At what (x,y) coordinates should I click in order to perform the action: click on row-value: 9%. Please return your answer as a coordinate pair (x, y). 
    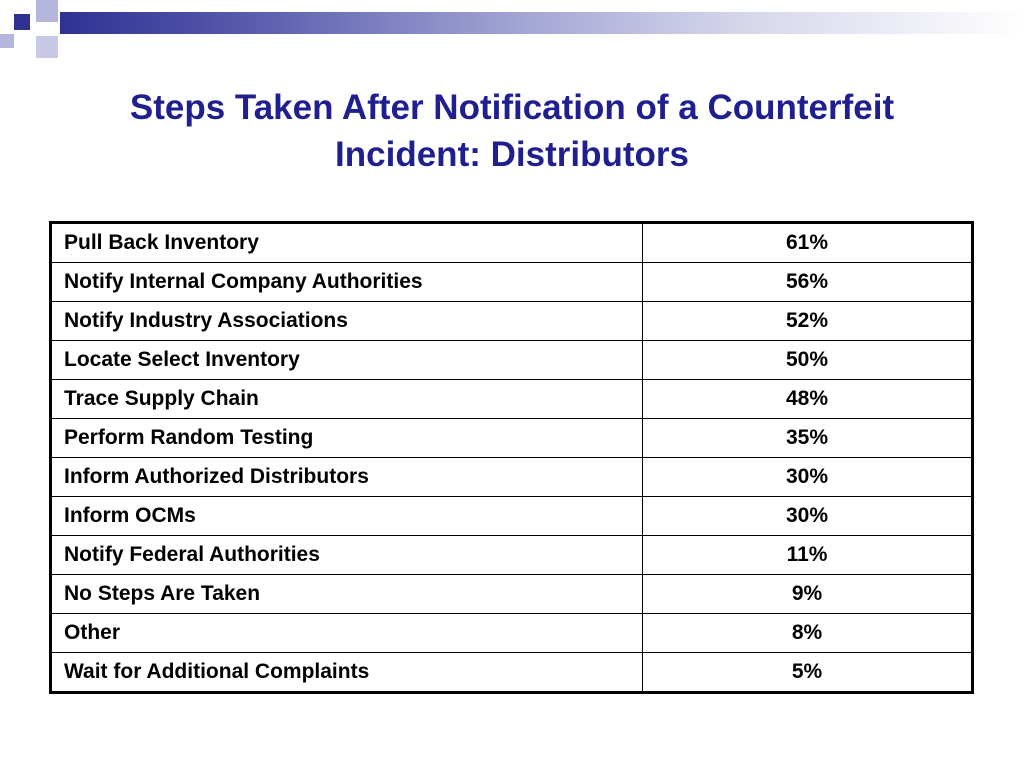
    Looking at the image, I should click on (807, 594).